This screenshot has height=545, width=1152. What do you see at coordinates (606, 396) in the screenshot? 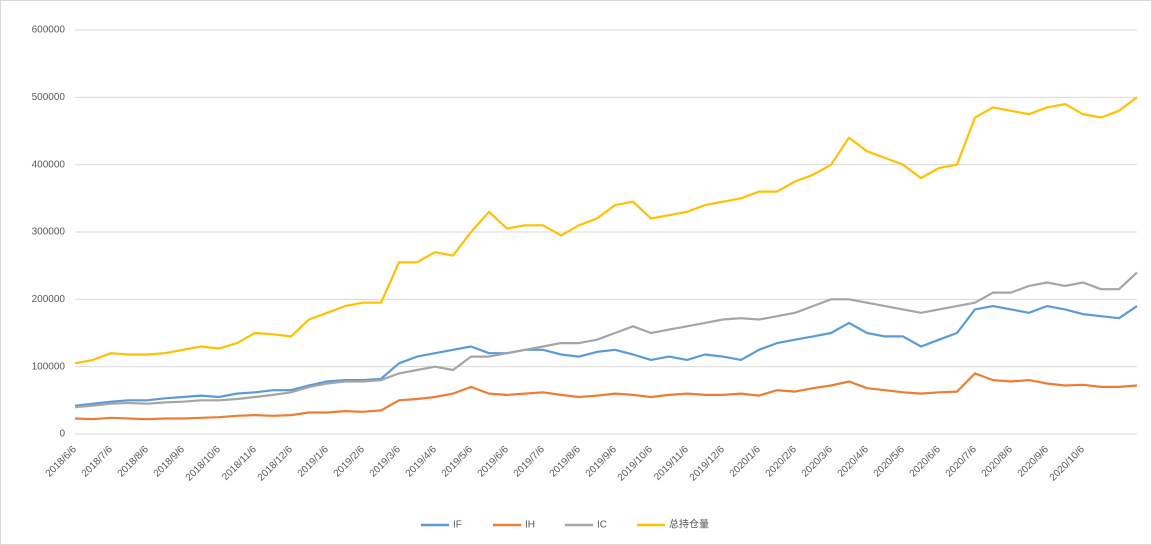
I see `series-line` at bounding box center [606, 396].